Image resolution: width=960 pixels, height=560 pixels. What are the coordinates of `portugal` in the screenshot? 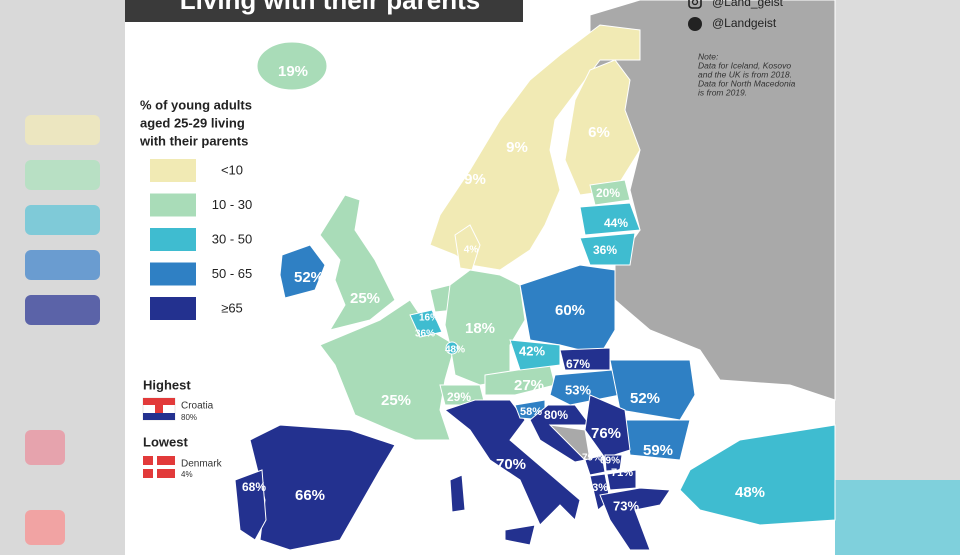 It's located at (250, 505).